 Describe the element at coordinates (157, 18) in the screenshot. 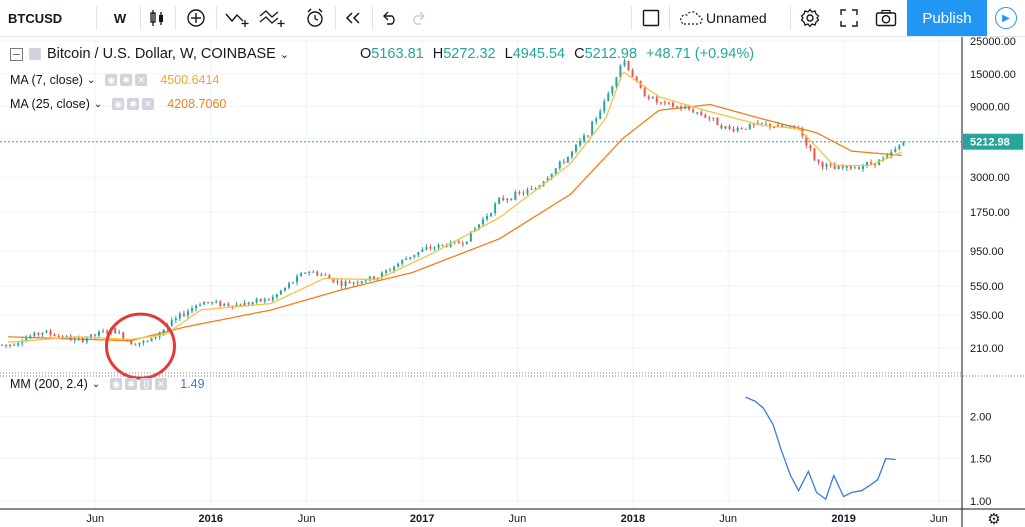

I see `candles-icon` at that location.